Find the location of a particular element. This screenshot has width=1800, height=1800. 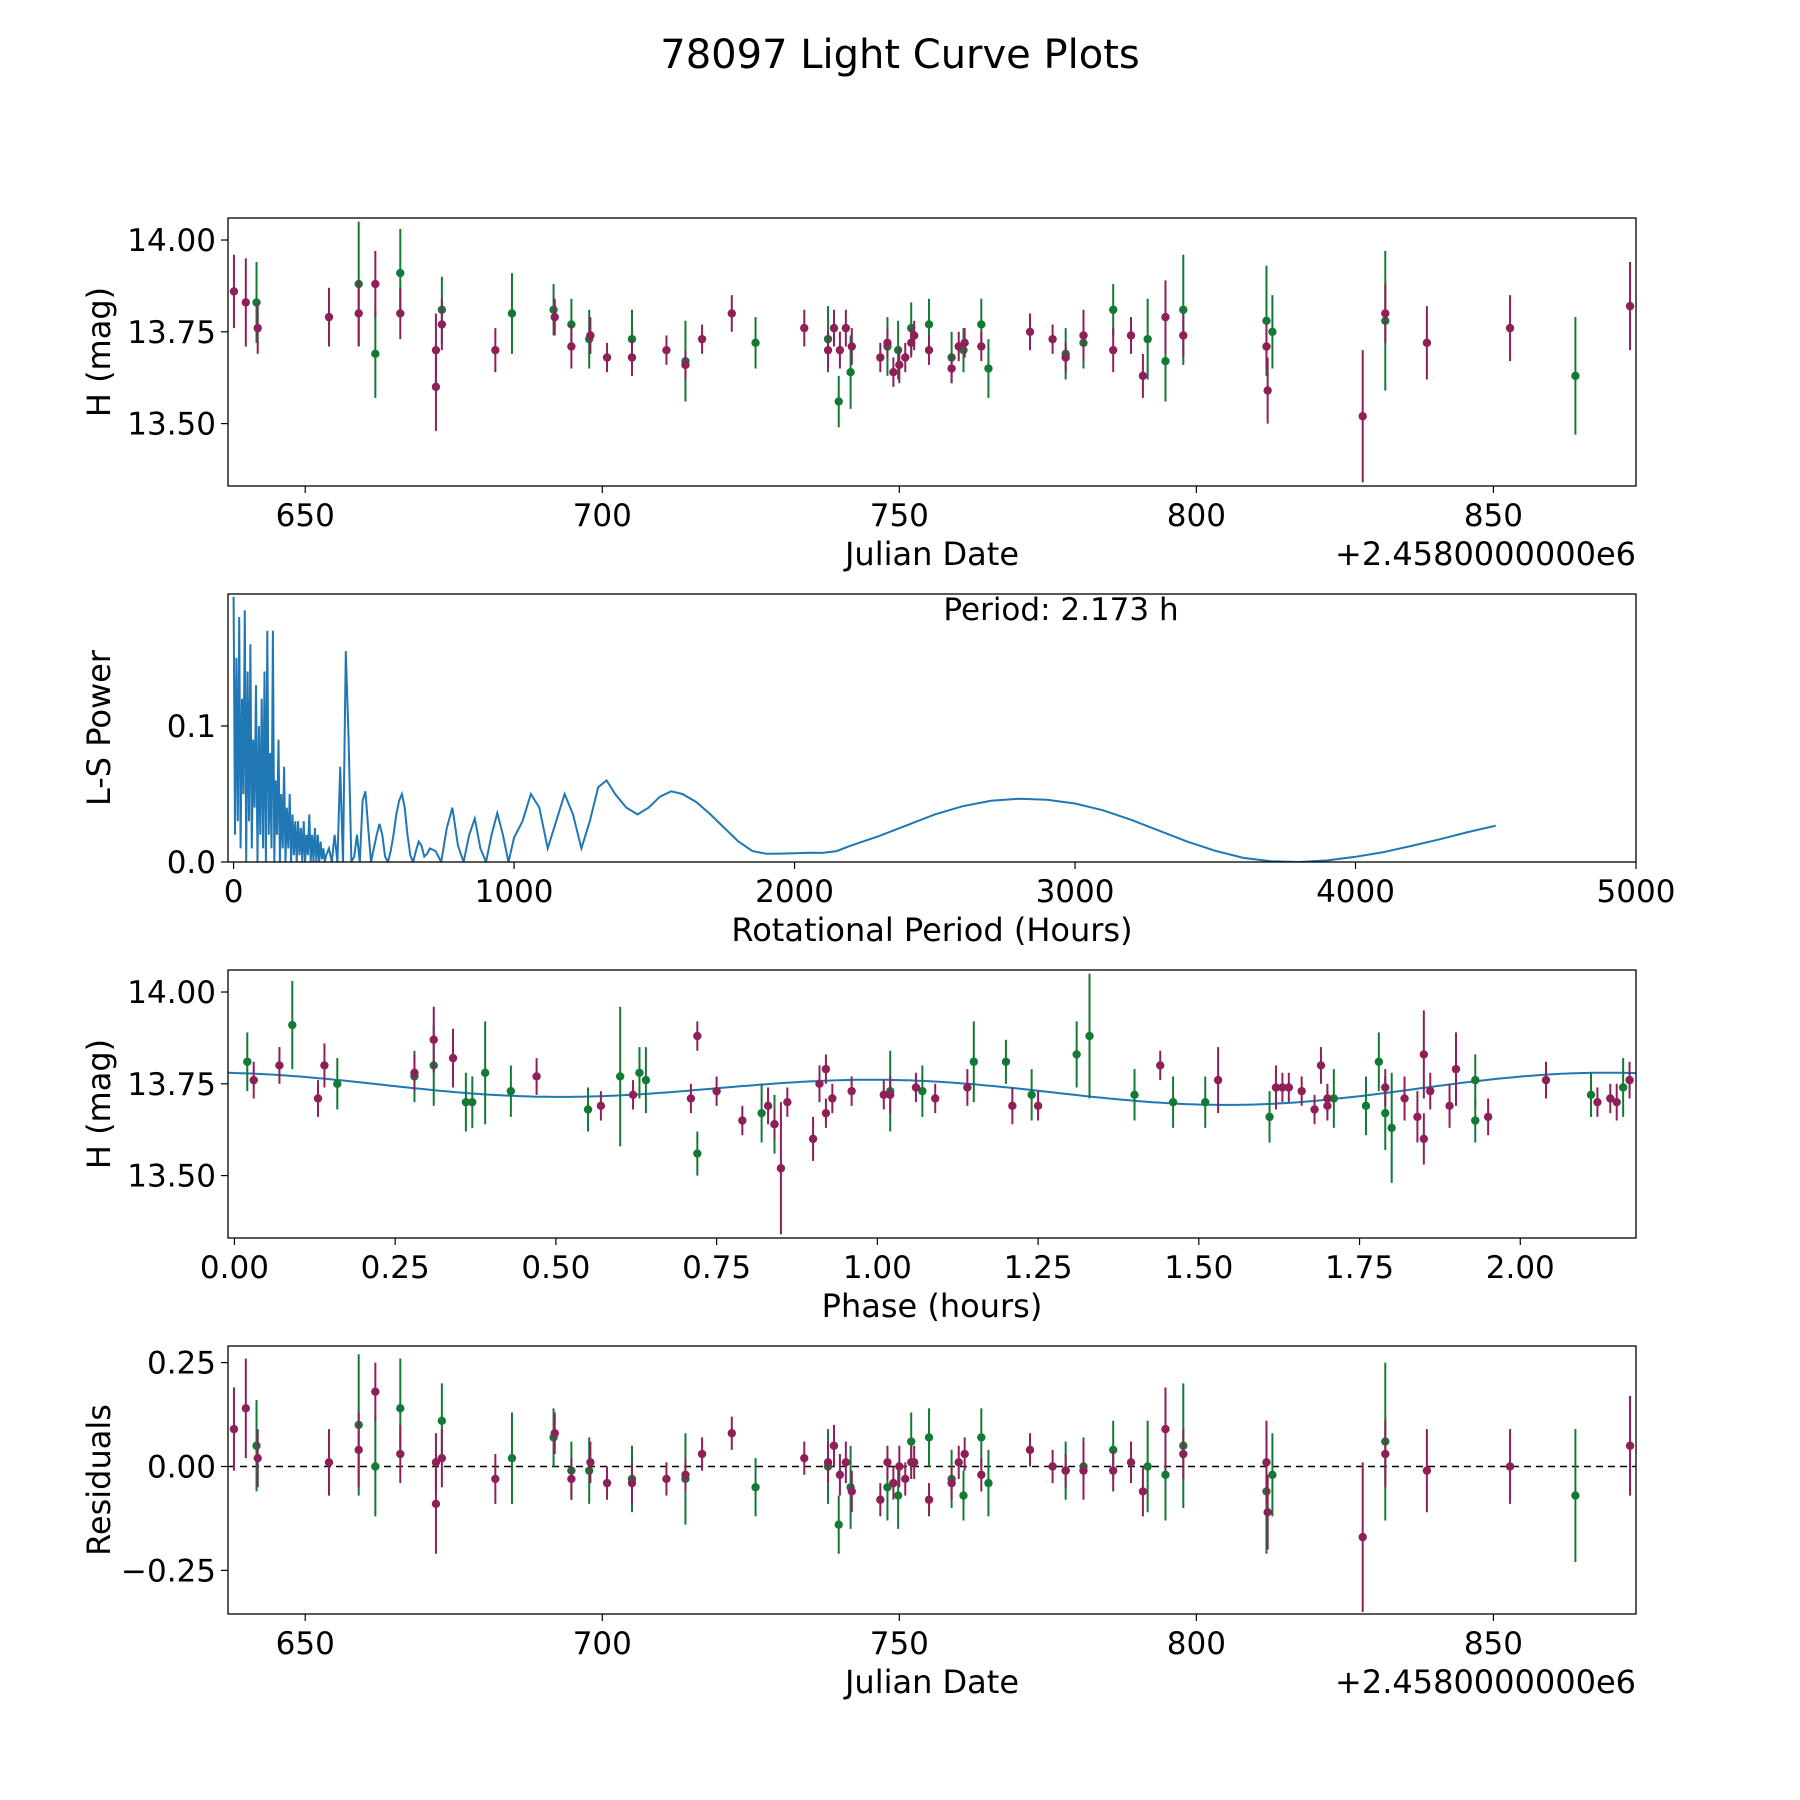

x-tick-label: 850 is located at coordinates (1493, 1644).